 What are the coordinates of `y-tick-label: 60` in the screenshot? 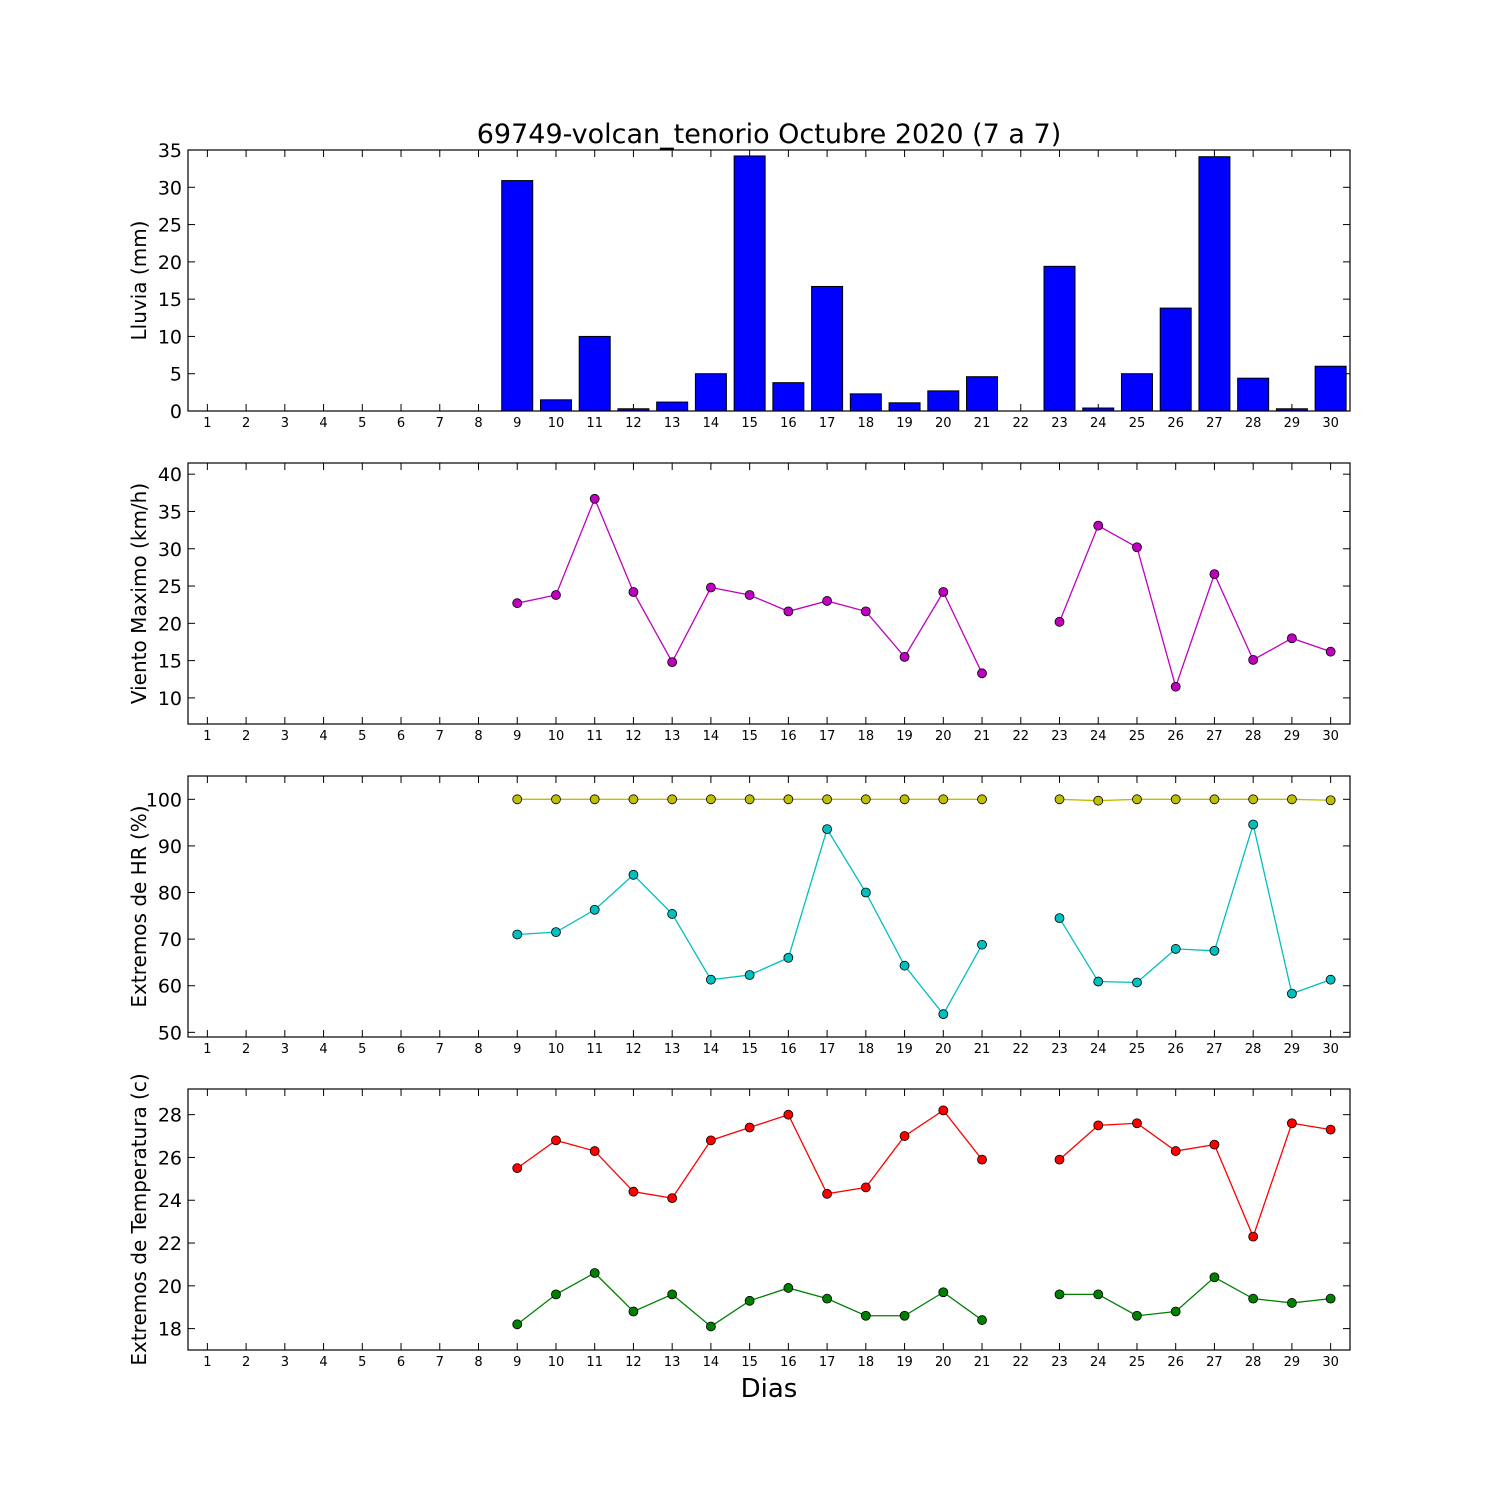 It's located at (170, 987).